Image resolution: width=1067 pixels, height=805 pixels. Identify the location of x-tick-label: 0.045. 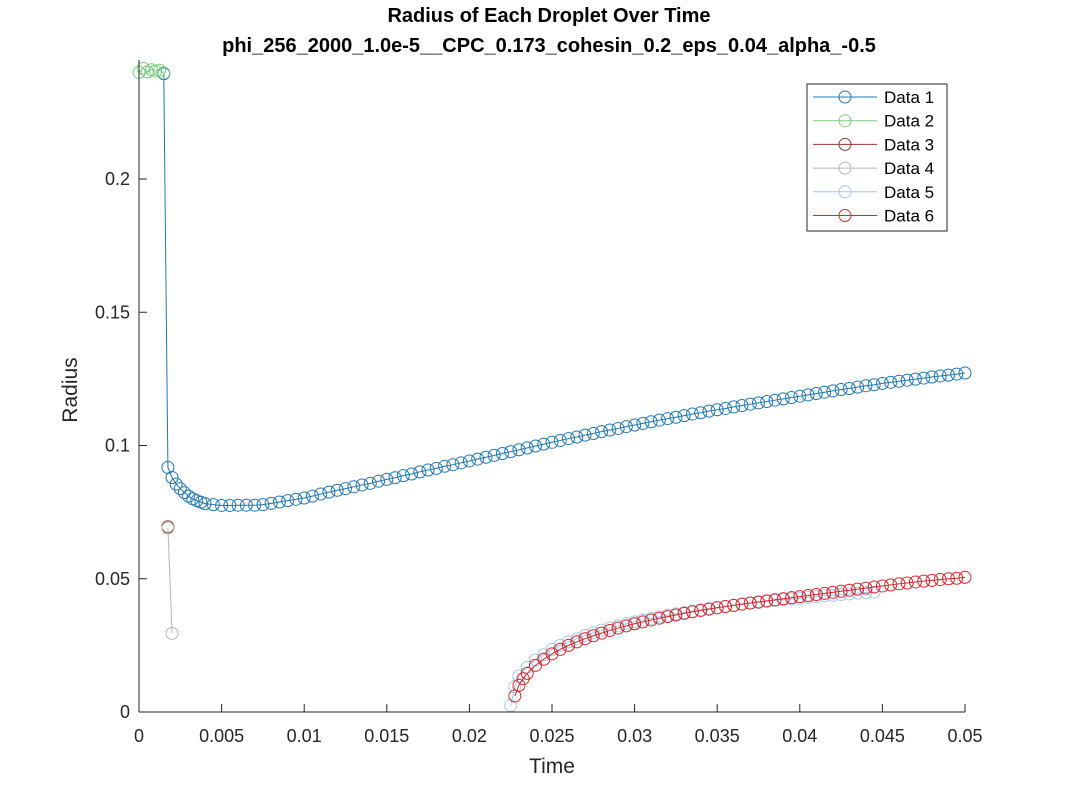
(882, 736).